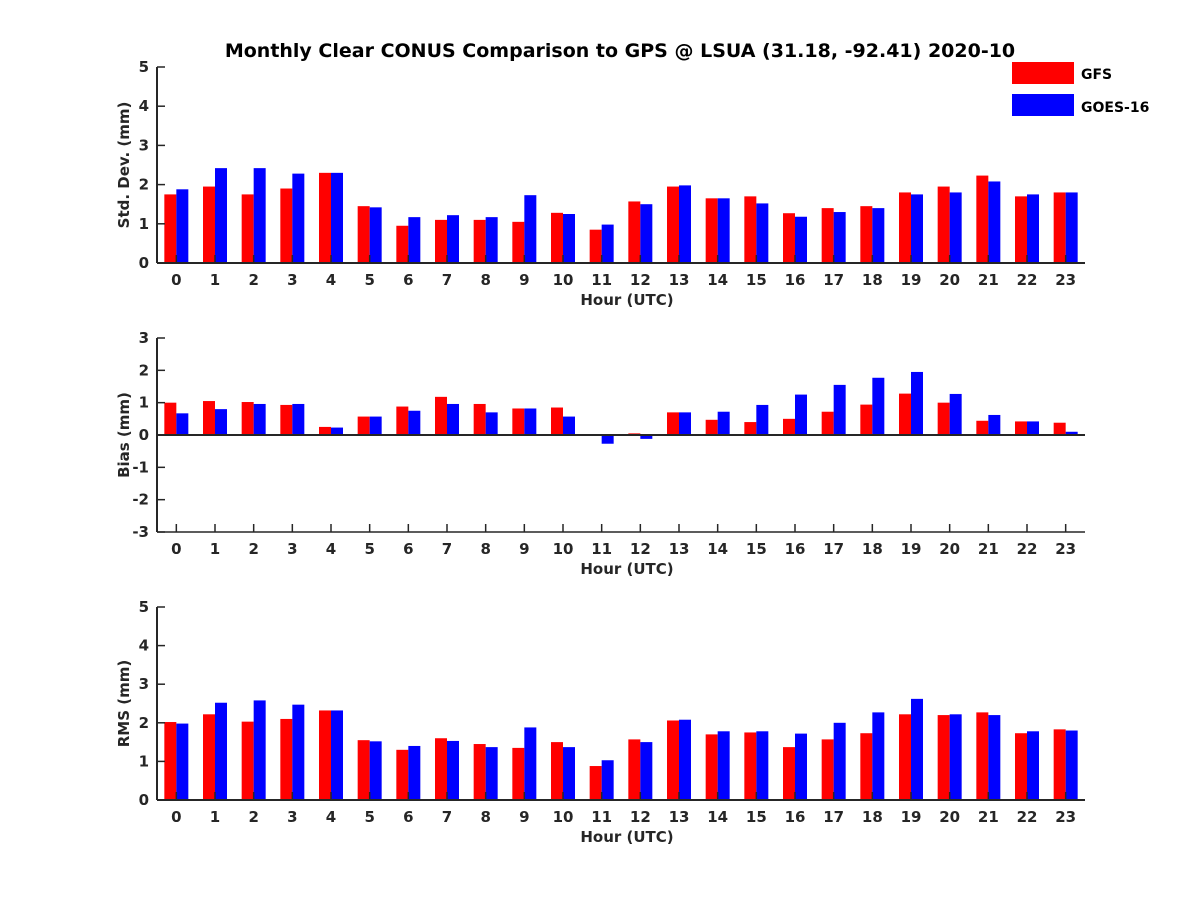  I want to click on x-tick-label: 16, so click(795, 280).